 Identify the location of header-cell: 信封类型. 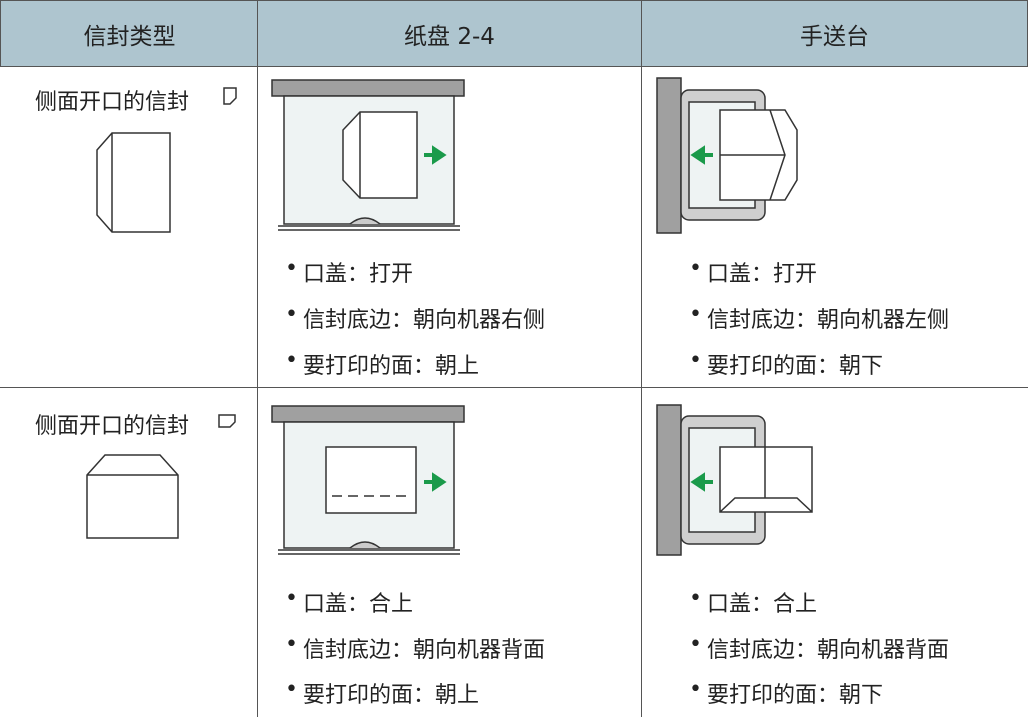
(129, 33).